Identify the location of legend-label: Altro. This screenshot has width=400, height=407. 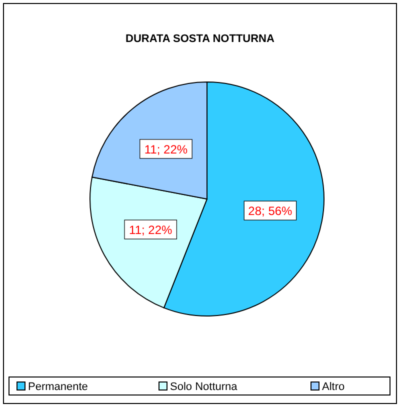
(333, 387).